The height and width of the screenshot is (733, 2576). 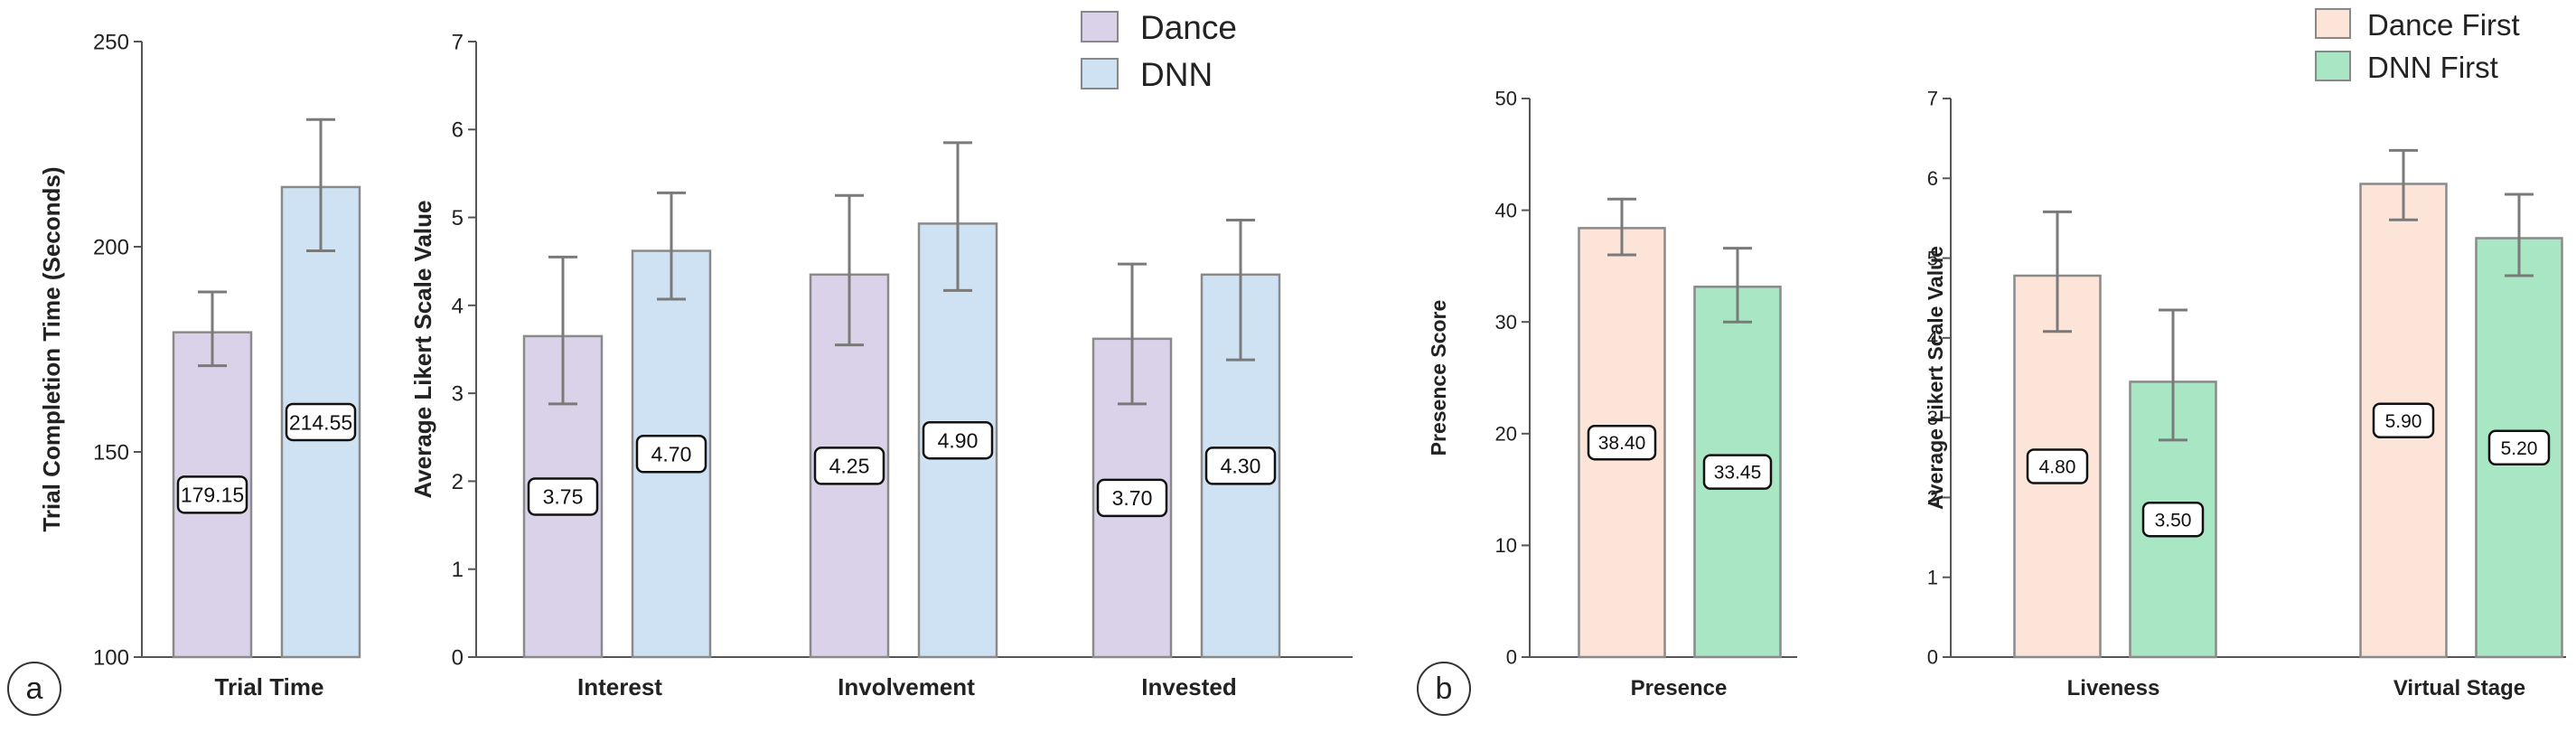 What do you see at coordinates (111, 42) in the screenshot?
I see `y-tick-label: 250` at bounding box center [111, 42].